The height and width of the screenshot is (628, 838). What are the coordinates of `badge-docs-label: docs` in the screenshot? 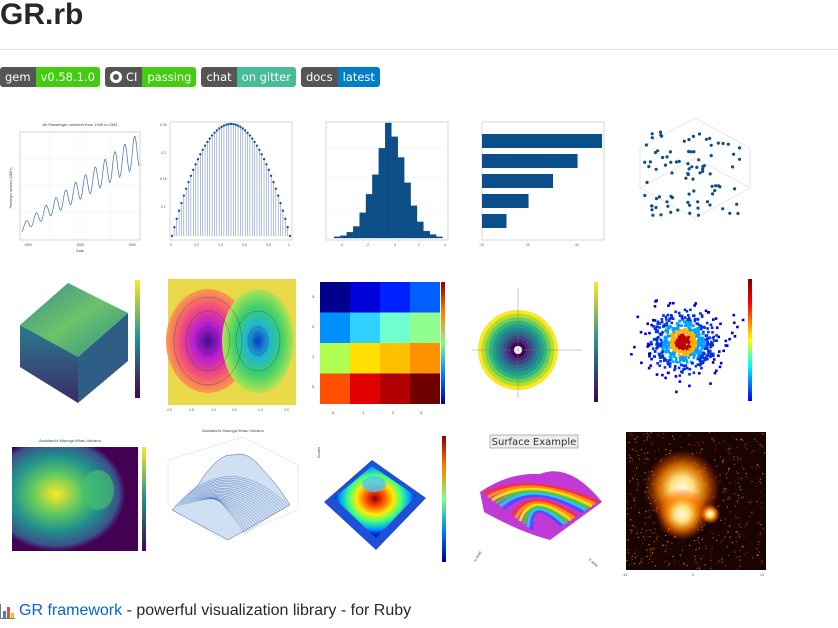 It's located at (319, 77).